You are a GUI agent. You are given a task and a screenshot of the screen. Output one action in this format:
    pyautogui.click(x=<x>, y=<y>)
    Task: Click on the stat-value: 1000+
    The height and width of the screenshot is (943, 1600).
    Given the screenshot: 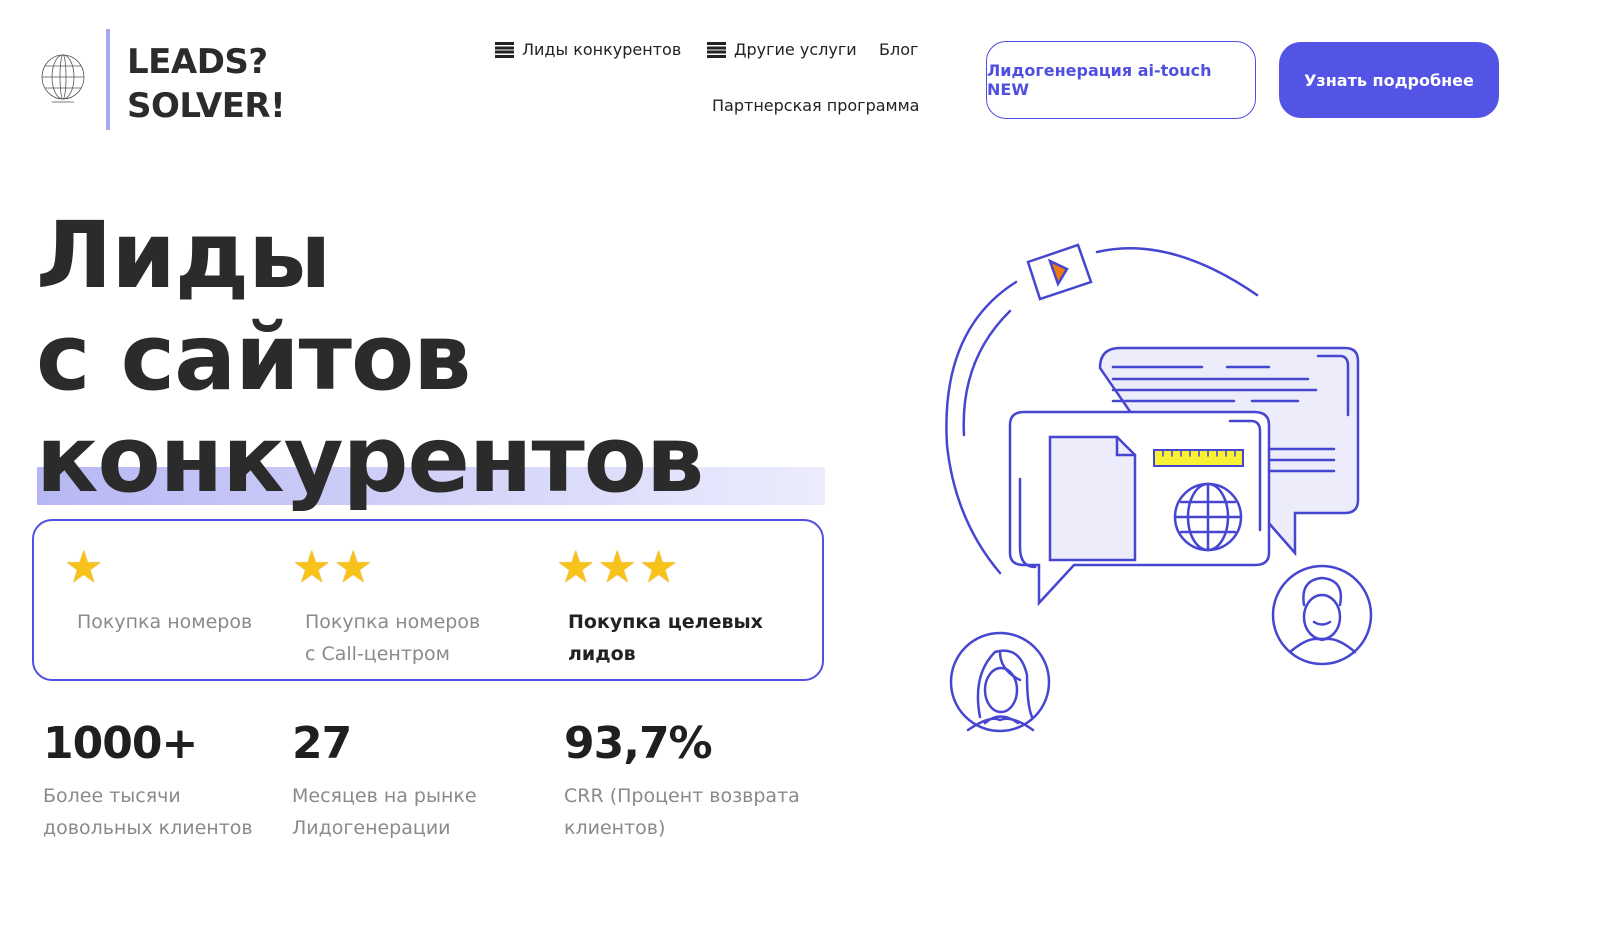 What is the action you would take?
    pyautogui.click(x=120, y=743)
    